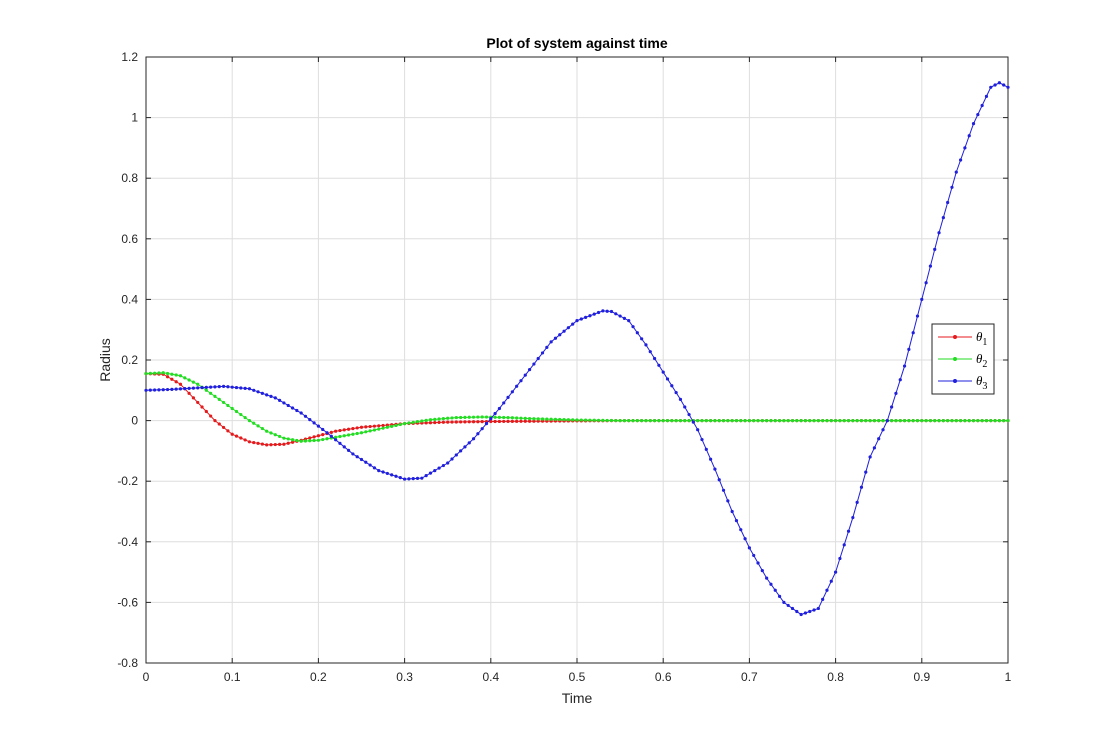 The height and width of the screenshot is (745, 1114). I want to click on y-tick-label: -0.4, so click(127, 542).